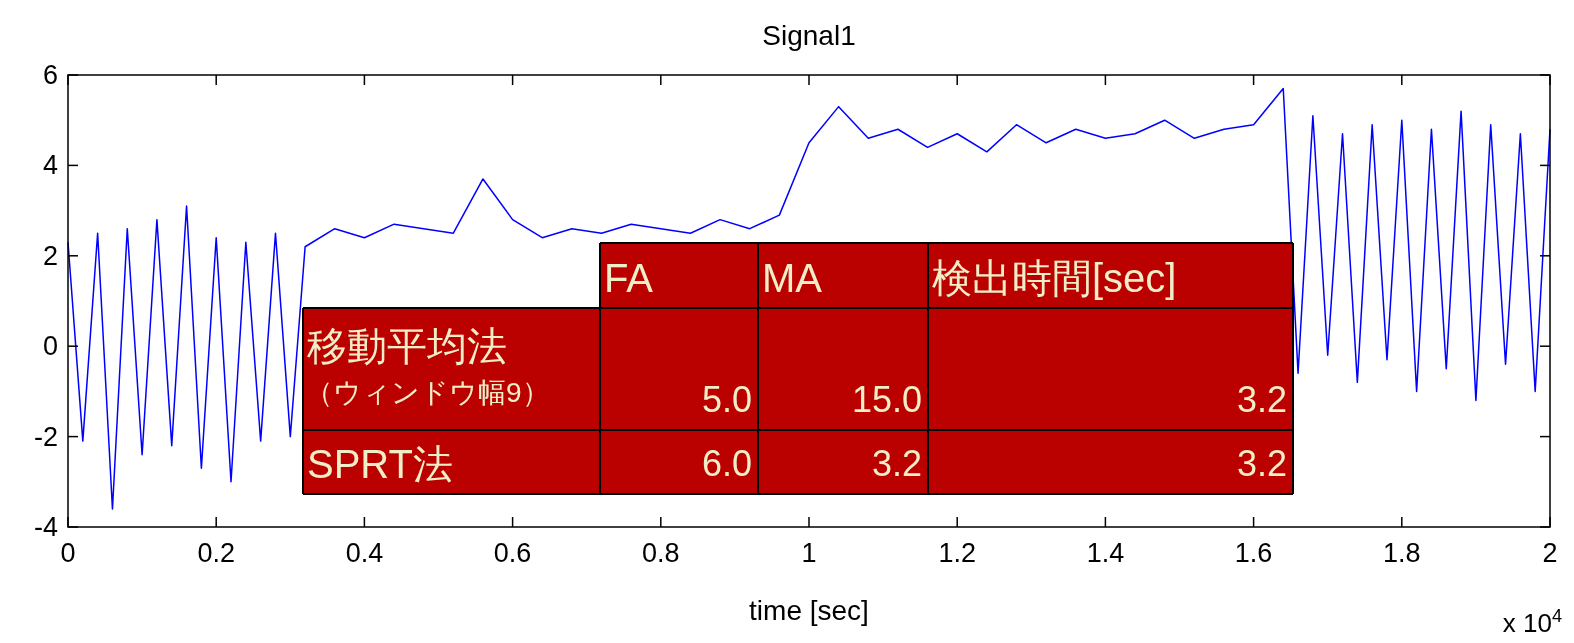  What do you see at coordinates (1402, 553) in the screenshot?
I see `x-tick-label: 1.8` at bounding box center [1402, 553].